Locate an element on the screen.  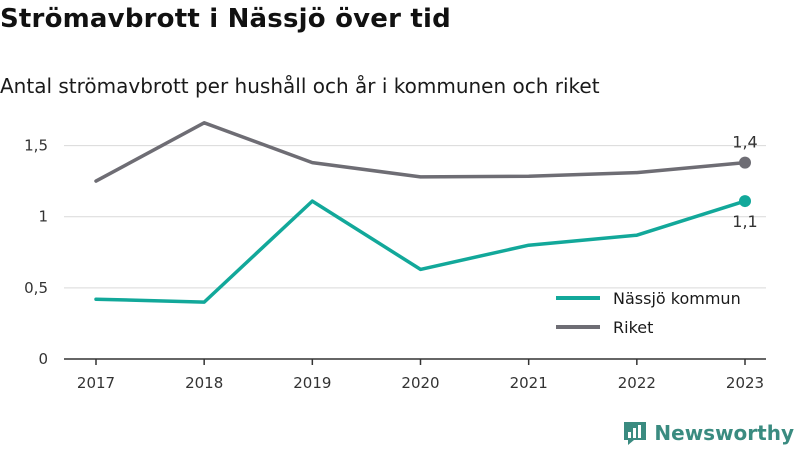
y-tick-label: 0 is located at coordinates (43, 359).